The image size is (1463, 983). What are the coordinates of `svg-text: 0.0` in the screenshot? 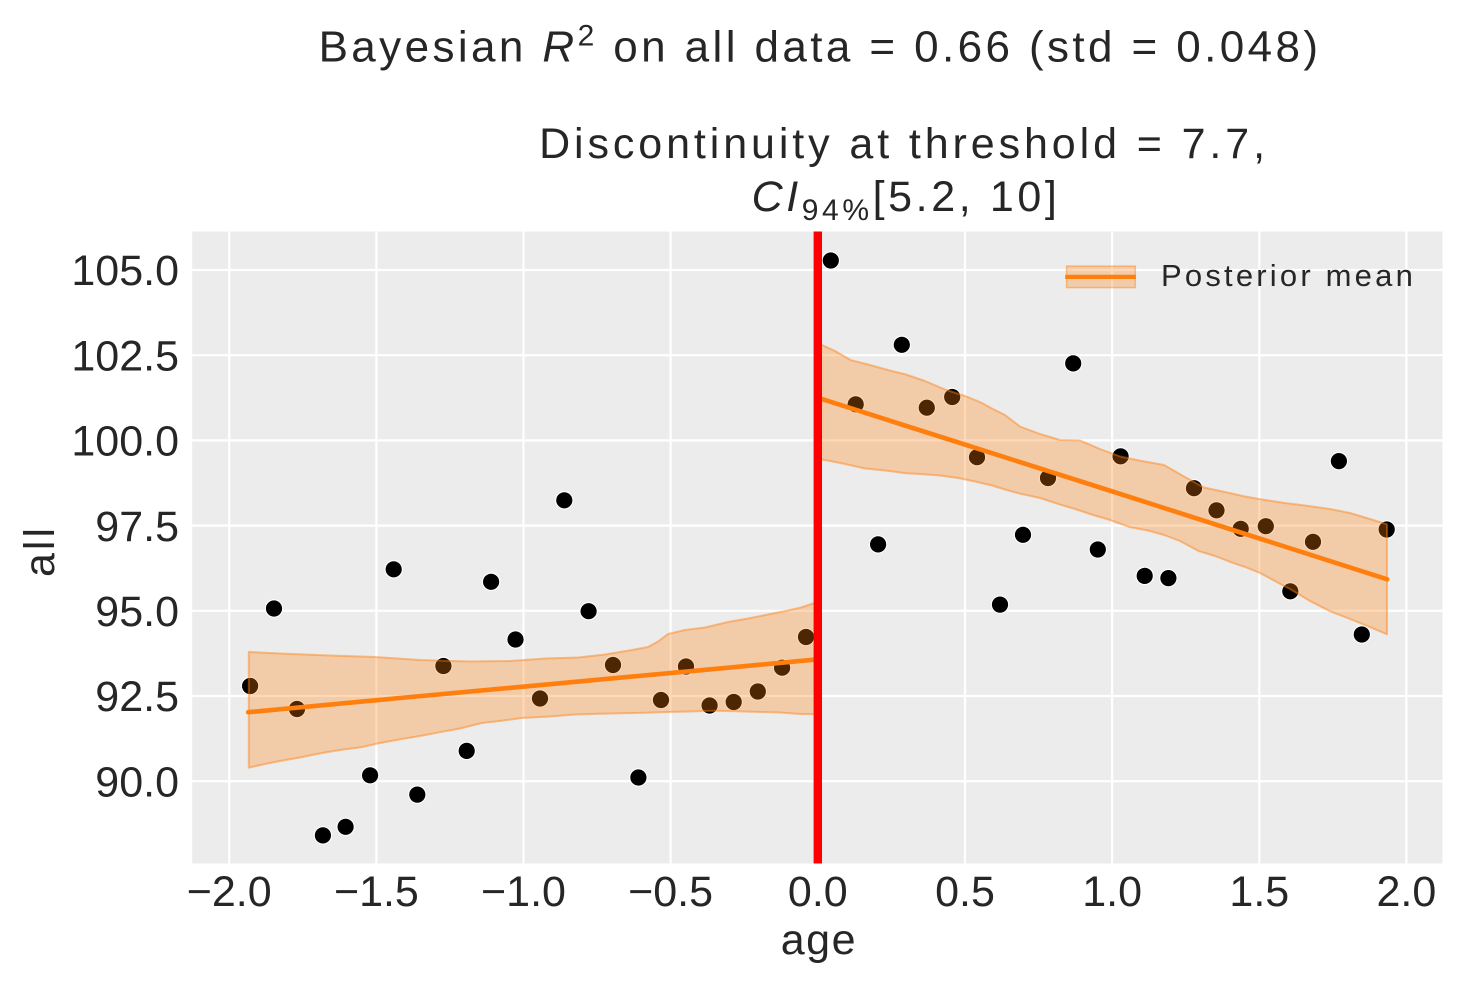 It's located at (818, 892).